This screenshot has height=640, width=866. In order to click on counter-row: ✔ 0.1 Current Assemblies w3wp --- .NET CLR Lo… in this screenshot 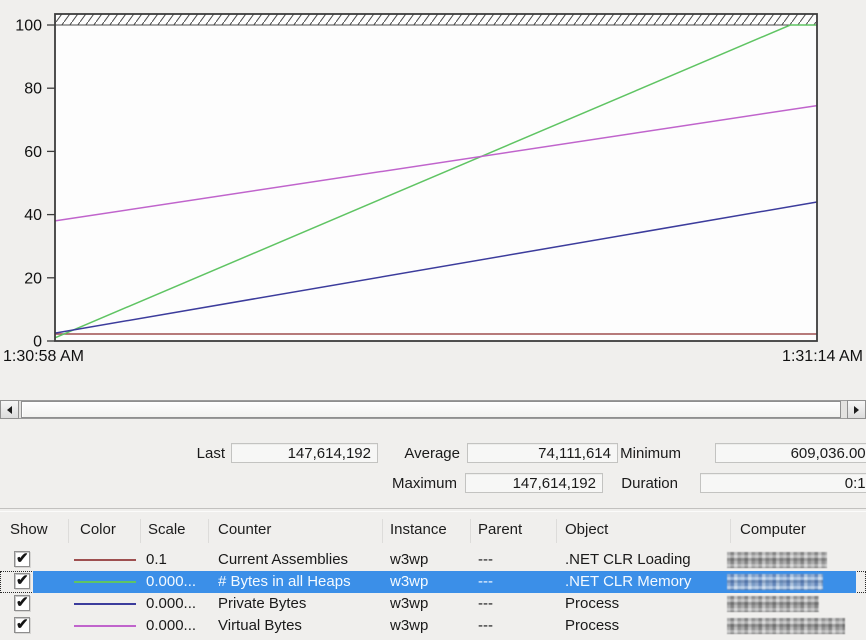, I will do `click(433, 560)`.